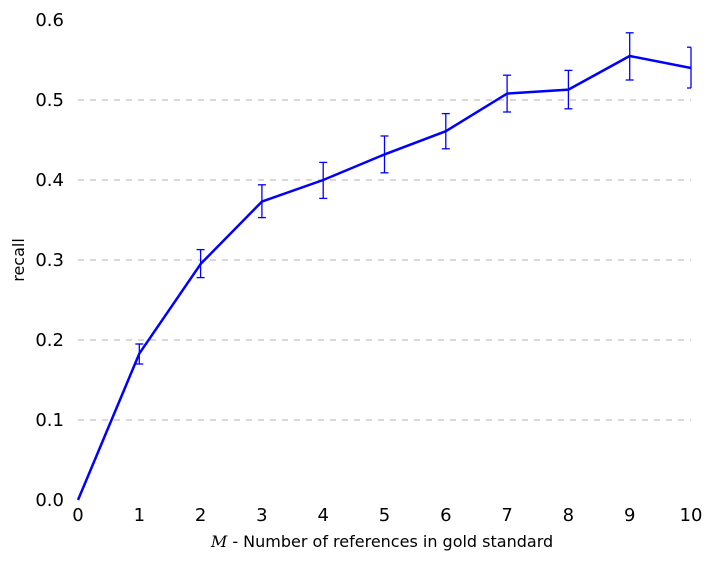 This screenshot has width=713, height=563. I want to click on y-tick-label: 0.5, so click(49, 100).